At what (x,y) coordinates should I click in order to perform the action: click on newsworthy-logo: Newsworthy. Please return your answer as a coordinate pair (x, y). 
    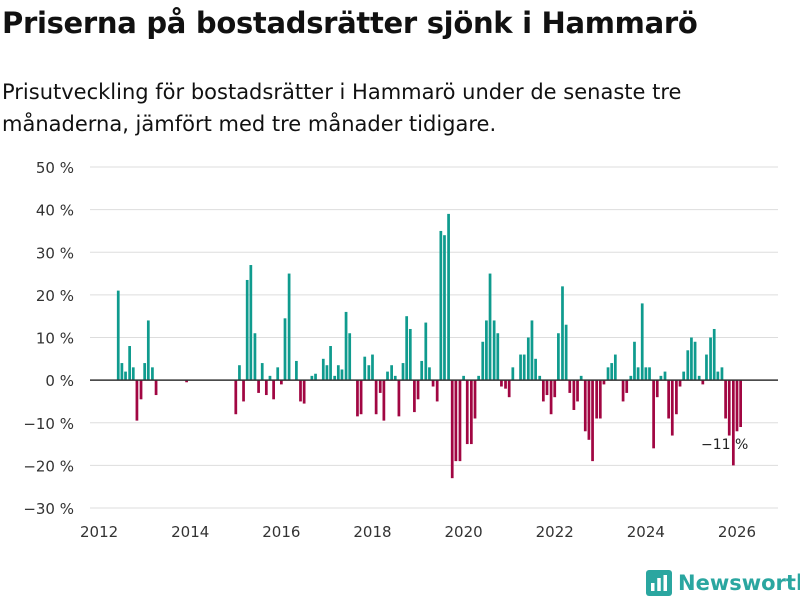
    Looking at the image, I should click on (723, 583).